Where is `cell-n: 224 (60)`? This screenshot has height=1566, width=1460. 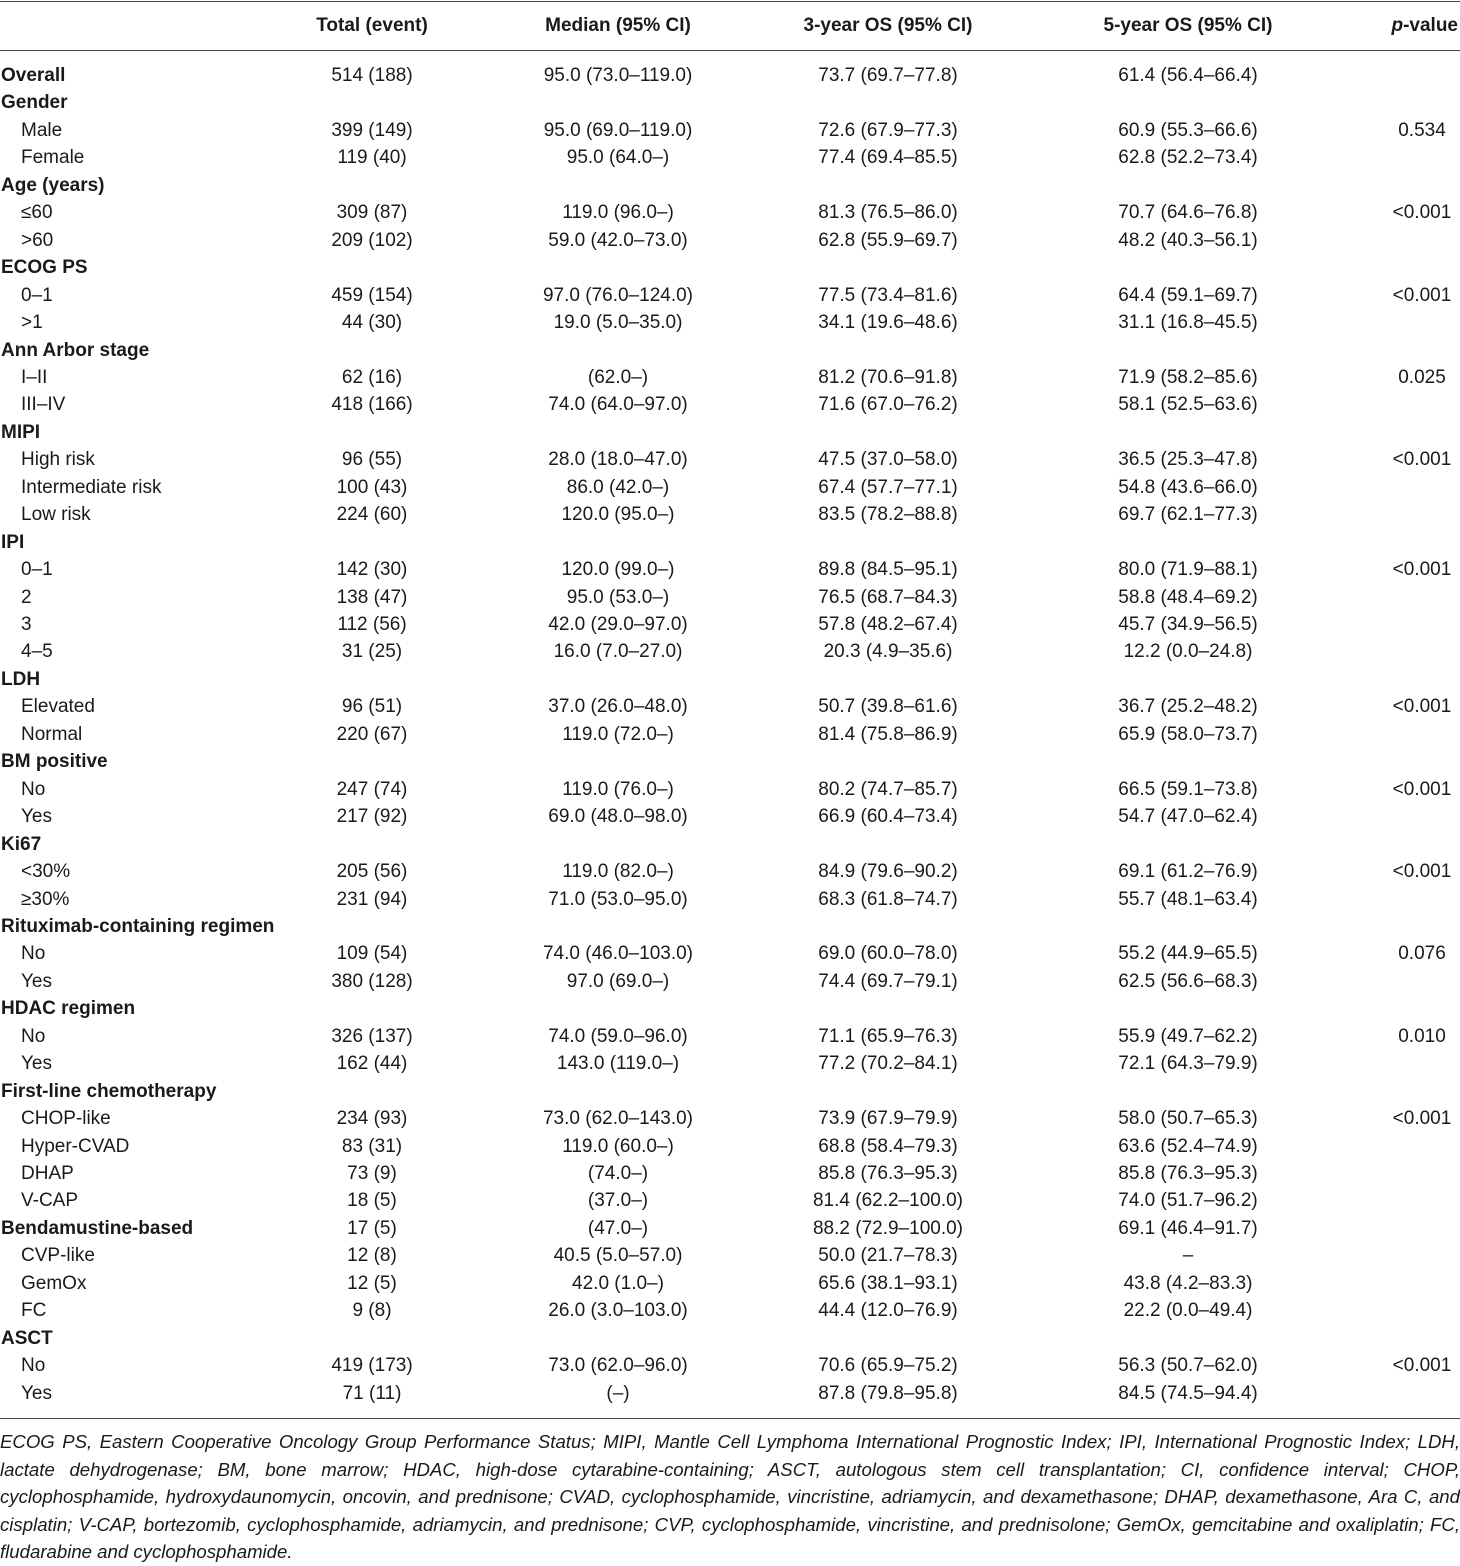
cell-n: 224 (60) is located at coordinates (372, 515).